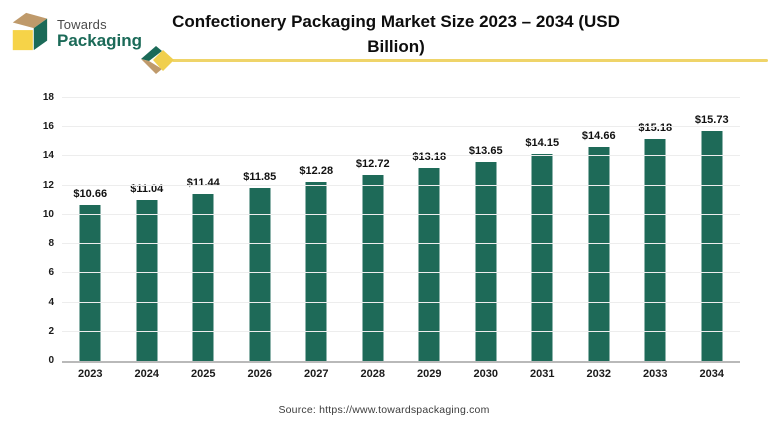 Image resolution: width=768 pixels, height=432 pixels. What do you see at coordinates (48, 214) in the screenshot?
I see `y-tick-label: 10` at bounding box center [48, 214].